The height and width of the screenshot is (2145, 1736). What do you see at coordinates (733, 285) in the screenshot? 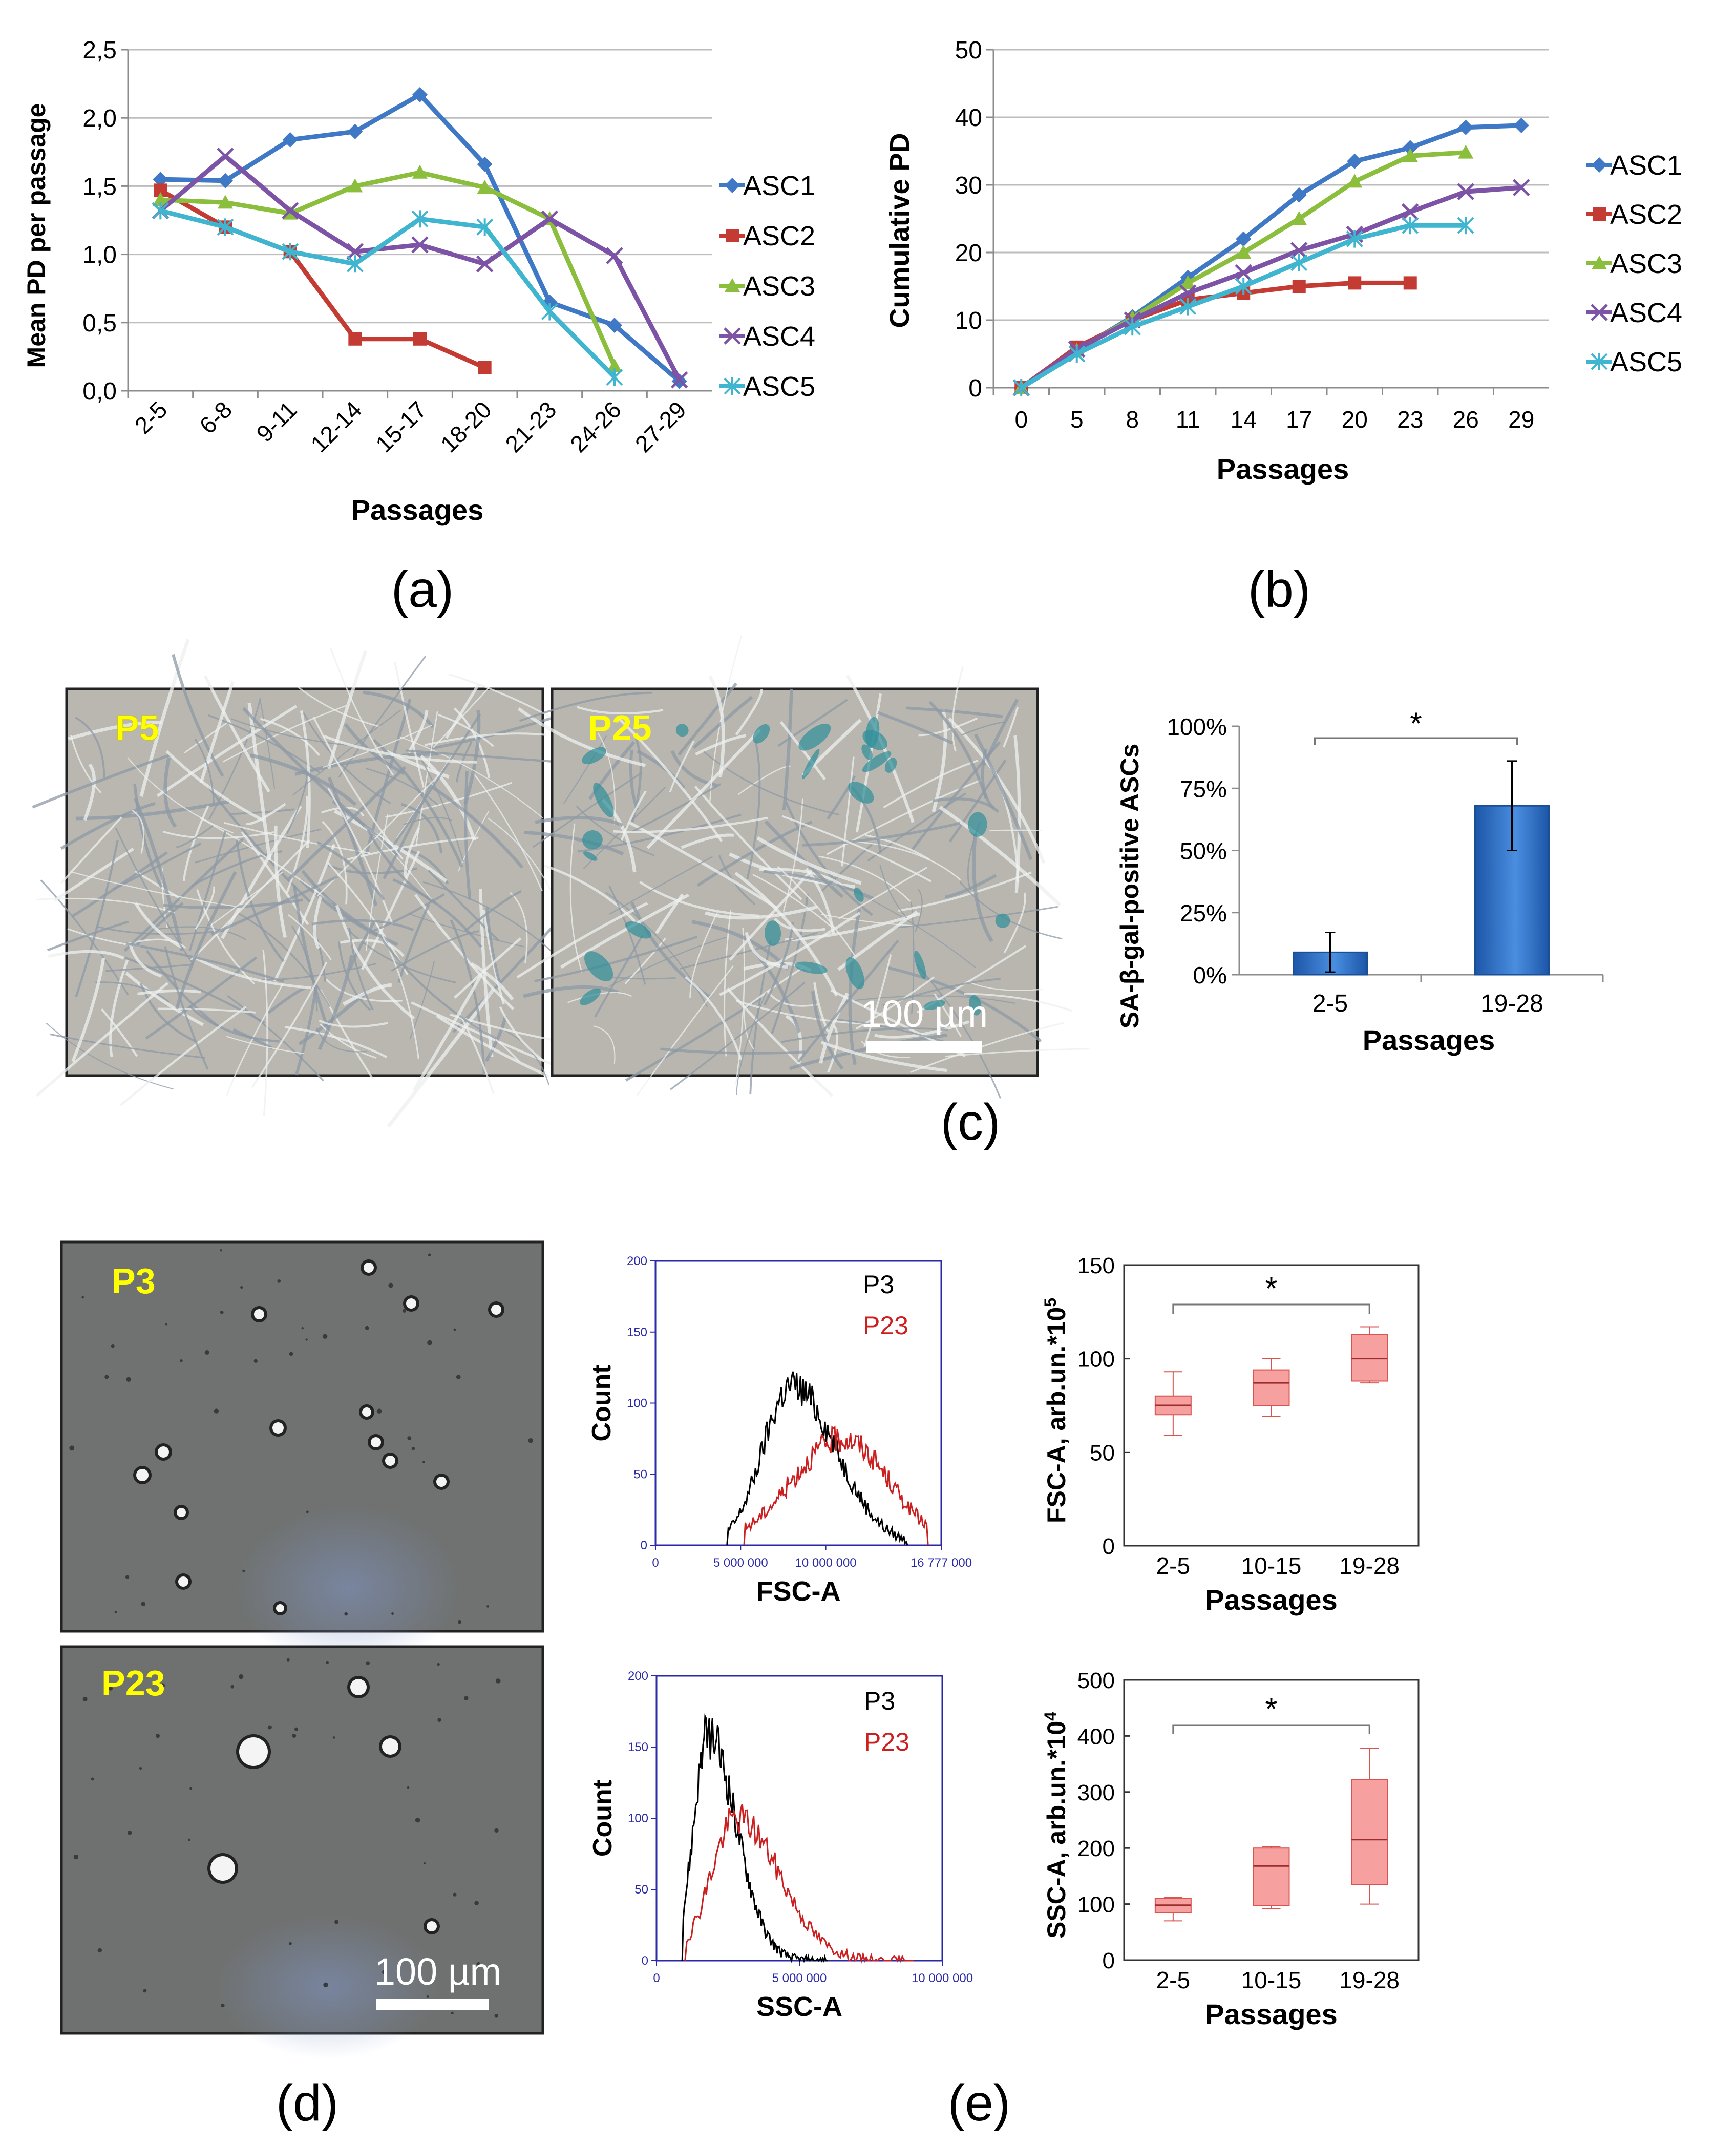
I see `legend-marker-asc3` at bounding box center [733, 285].